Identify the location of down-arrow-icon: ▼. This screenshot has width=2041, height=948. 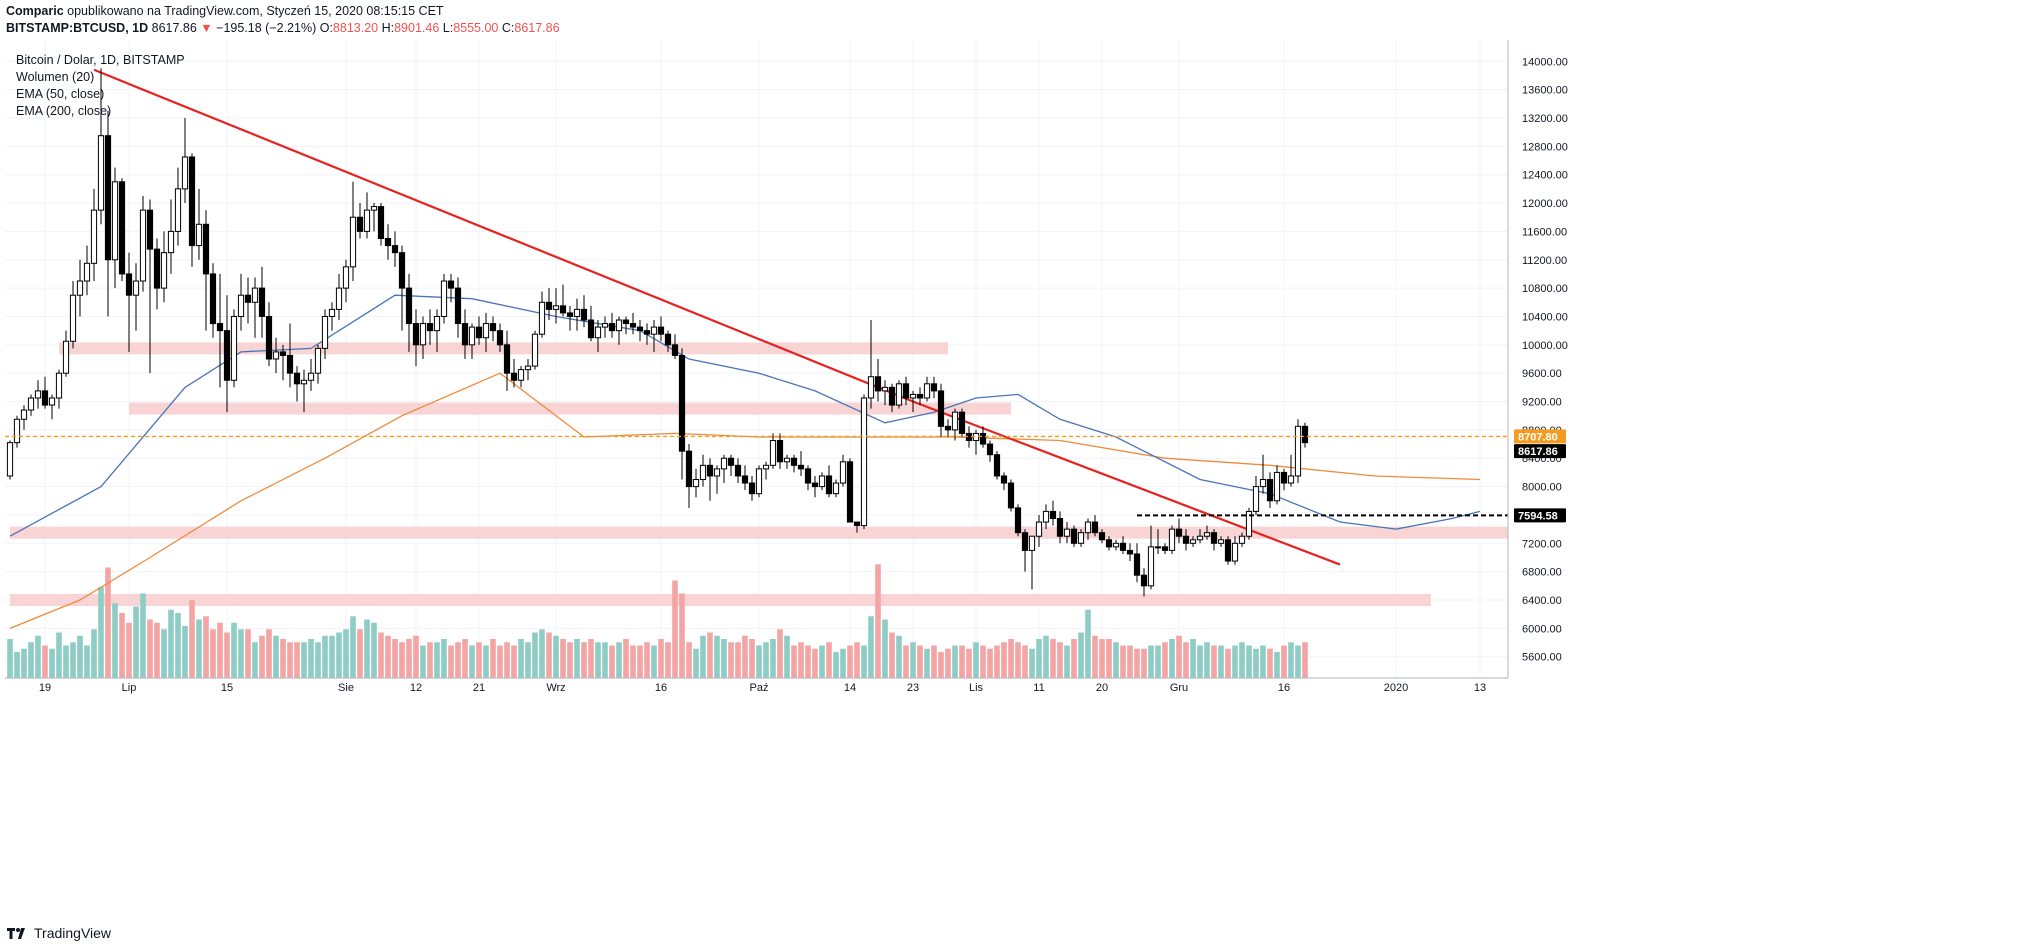
(206, 28).